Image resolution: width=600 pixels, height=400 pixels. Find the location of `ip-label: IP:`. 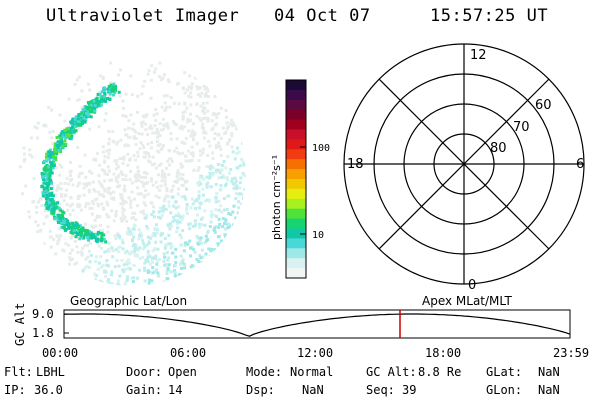

ip-label: IP: is located at coordinates (15, 390).